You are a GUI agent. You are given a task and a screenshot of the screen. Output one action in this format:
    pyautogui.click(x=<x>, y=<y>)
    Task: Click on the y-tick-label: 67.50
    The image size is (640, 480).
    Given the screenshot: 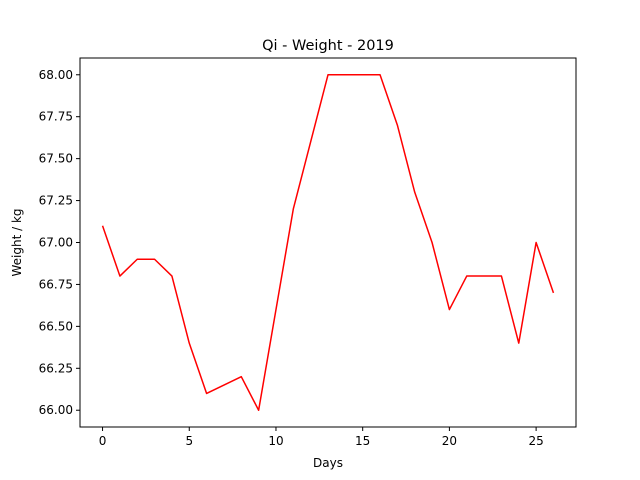 What is the action you would take?
    pyautogui.click(x=56, y=159)
    